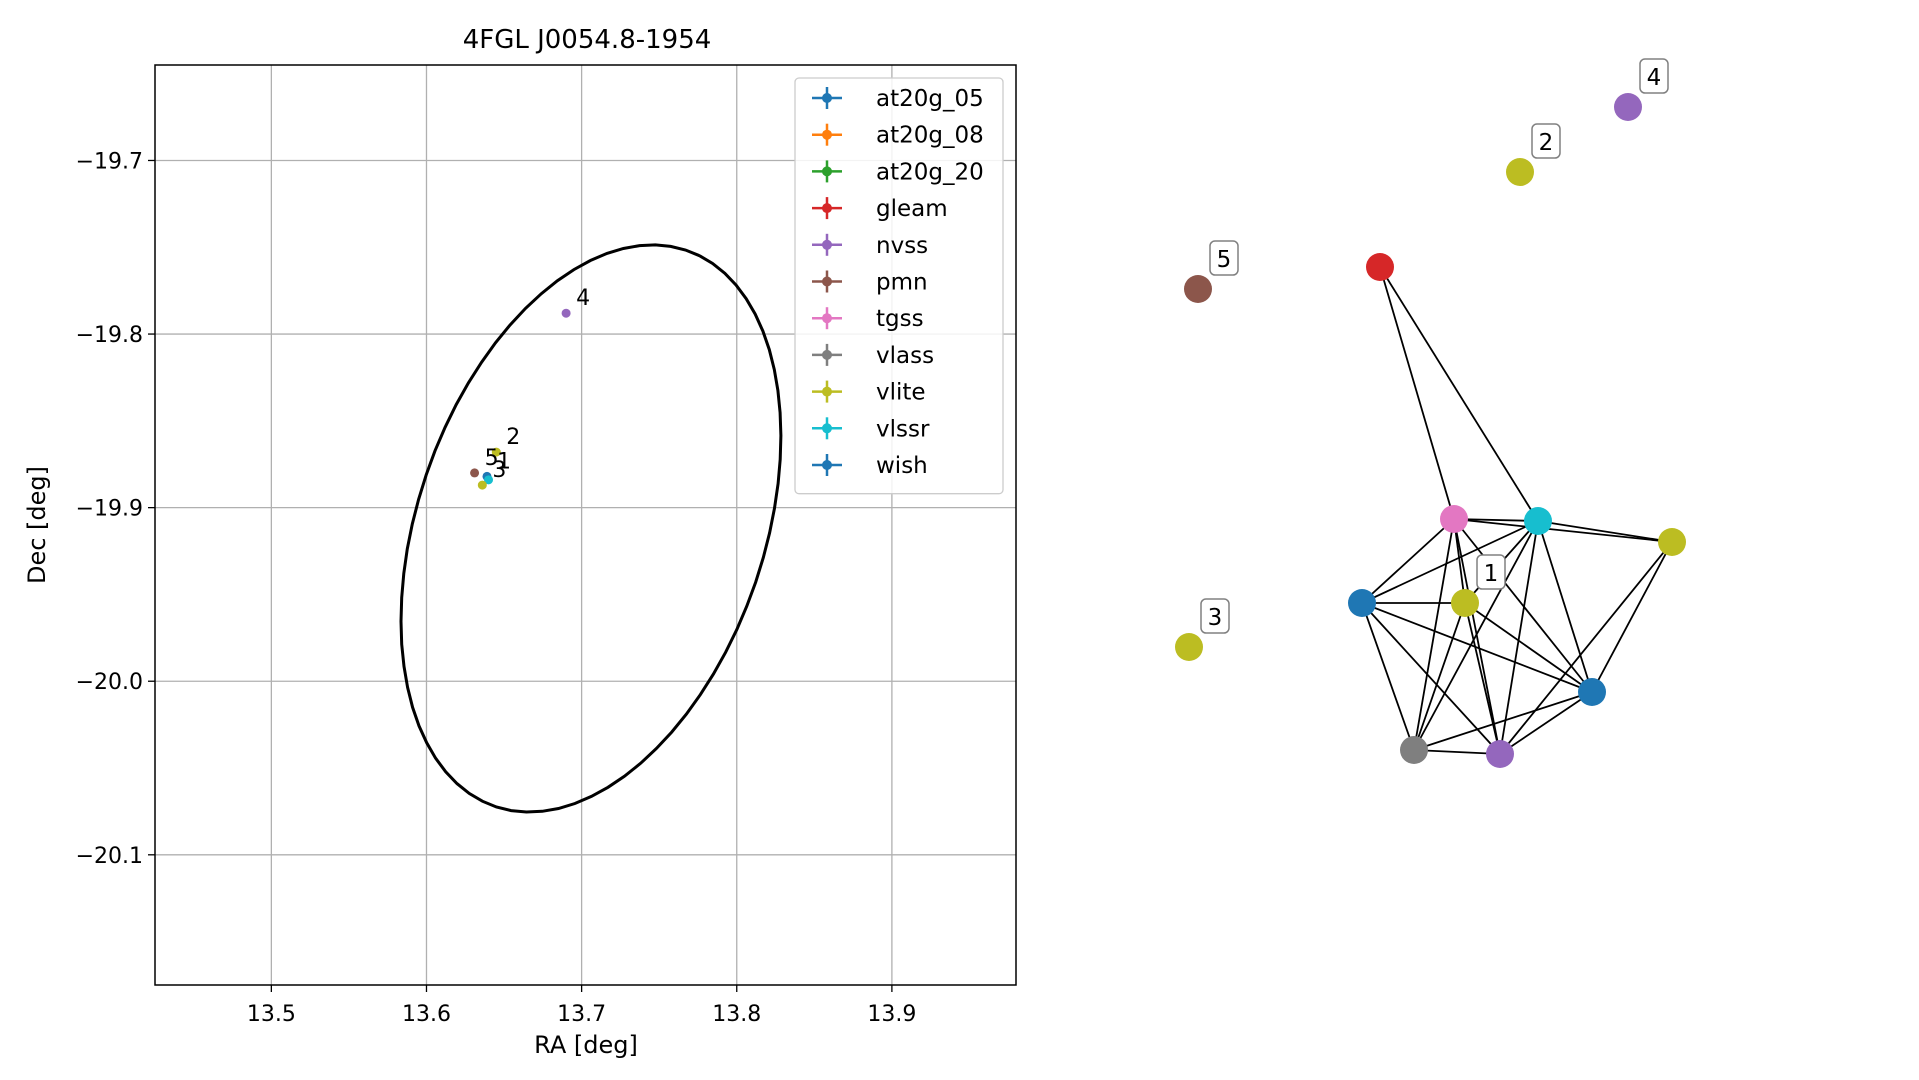 This screenshot has width=1919, height=1080. What do you see at coordinates (109, 856) in the screenshot?
I see `y-tick-label: −20.1` at bounding box center [109, 856].